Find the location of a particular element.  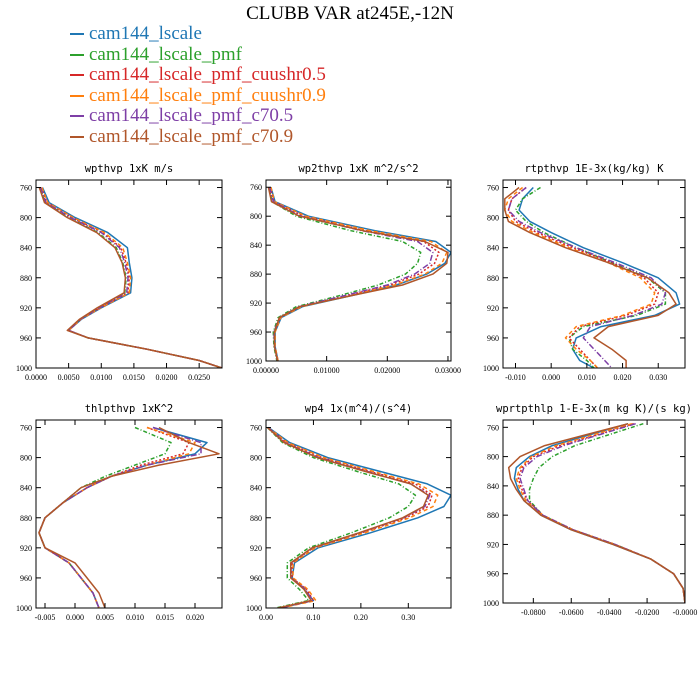

x-tick-label: 0.0100 is located at coordinates (101, 377).